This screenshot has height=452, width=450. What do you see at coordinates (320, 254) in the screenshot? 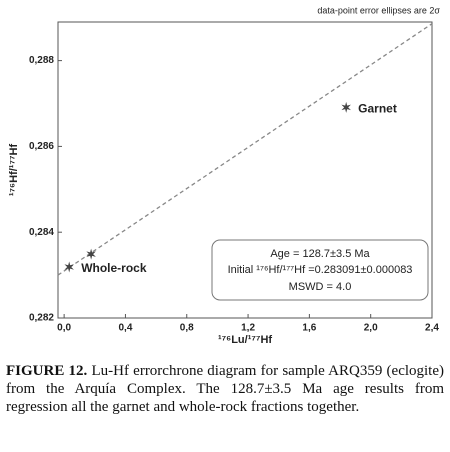
I see `result-text: Age = 128.7±3.5 Ma` at bounding box center [320, 254].